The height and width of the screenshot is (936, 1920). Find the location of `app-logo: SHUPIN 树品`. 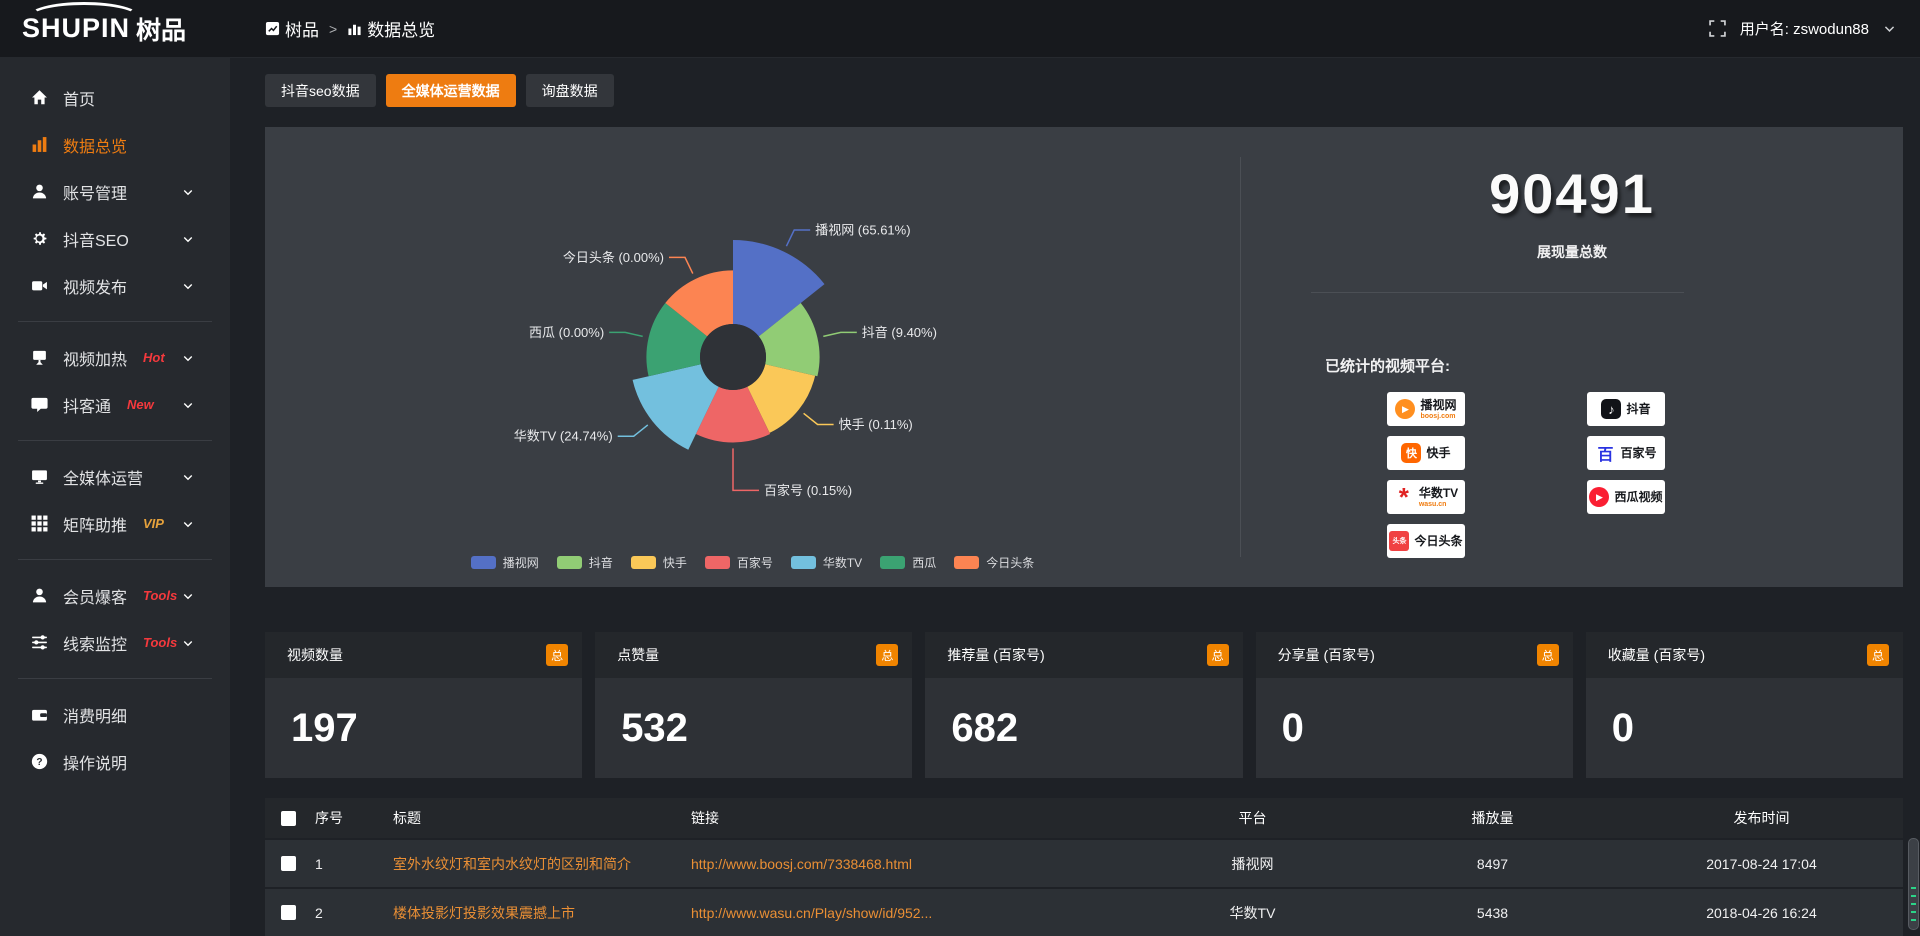

app-logo: SHUPIN 树品 is located at coordinates (115, 28).